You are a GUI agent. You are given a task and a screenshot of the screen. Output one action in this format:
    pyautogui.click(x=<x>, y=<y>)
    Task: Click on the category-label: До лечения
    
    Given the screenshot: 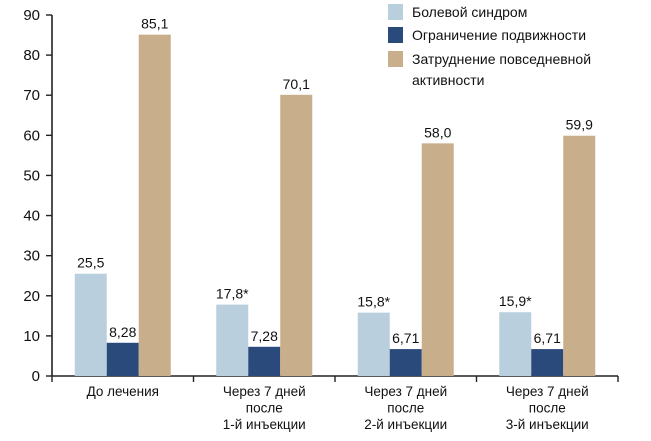 What is the action you would take?
    pyautogui.click(x=123, y=391)
    